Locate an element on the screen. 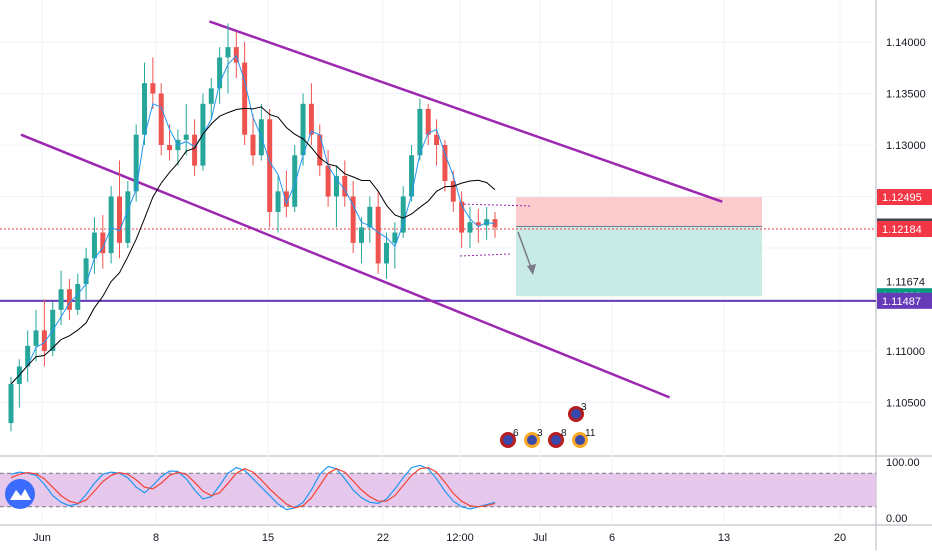  price-axis-tick: 1.11674 is located at coordinates (905, 283).